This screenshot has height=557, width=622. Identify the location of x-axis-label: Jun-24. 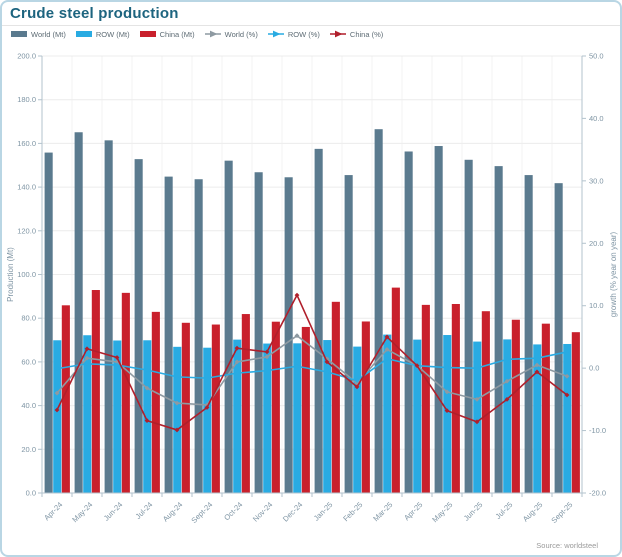
(113, 511).